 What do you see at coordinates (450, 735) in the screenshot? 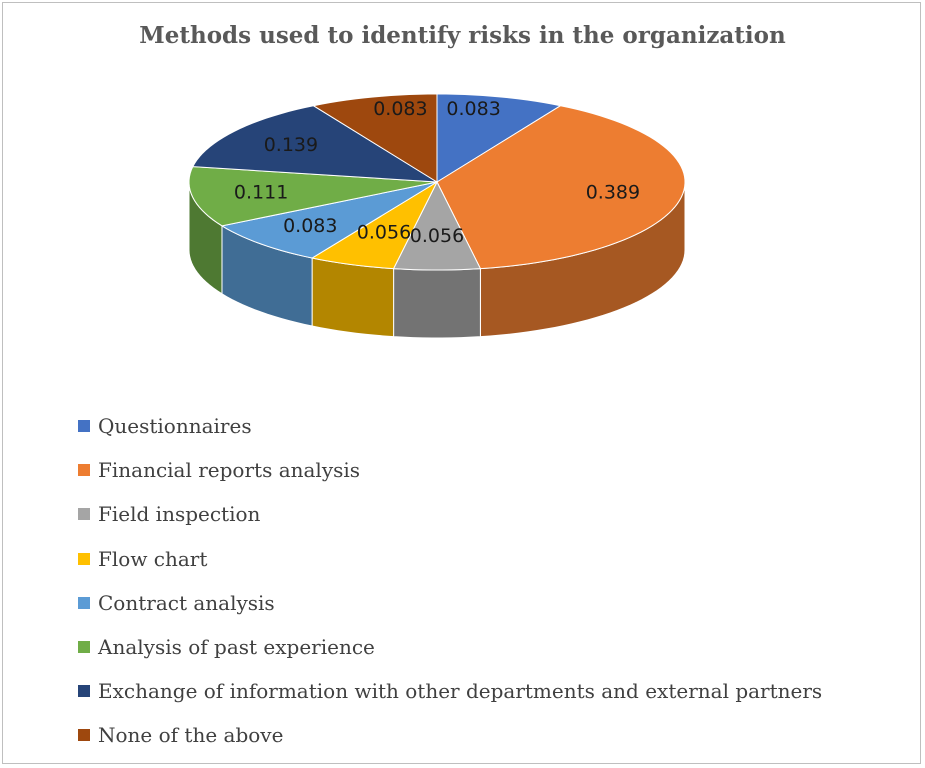
I see `legend-item-8: None of the above` at bounding box center [450, 735].